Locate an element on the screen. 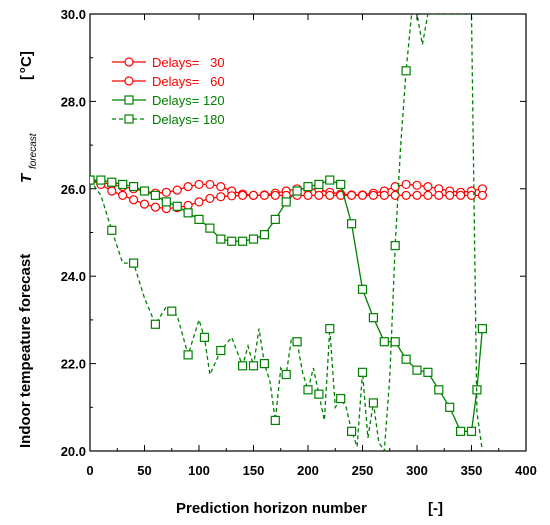  y-tick-label: 24.0 is located at coordinates (73, 276).